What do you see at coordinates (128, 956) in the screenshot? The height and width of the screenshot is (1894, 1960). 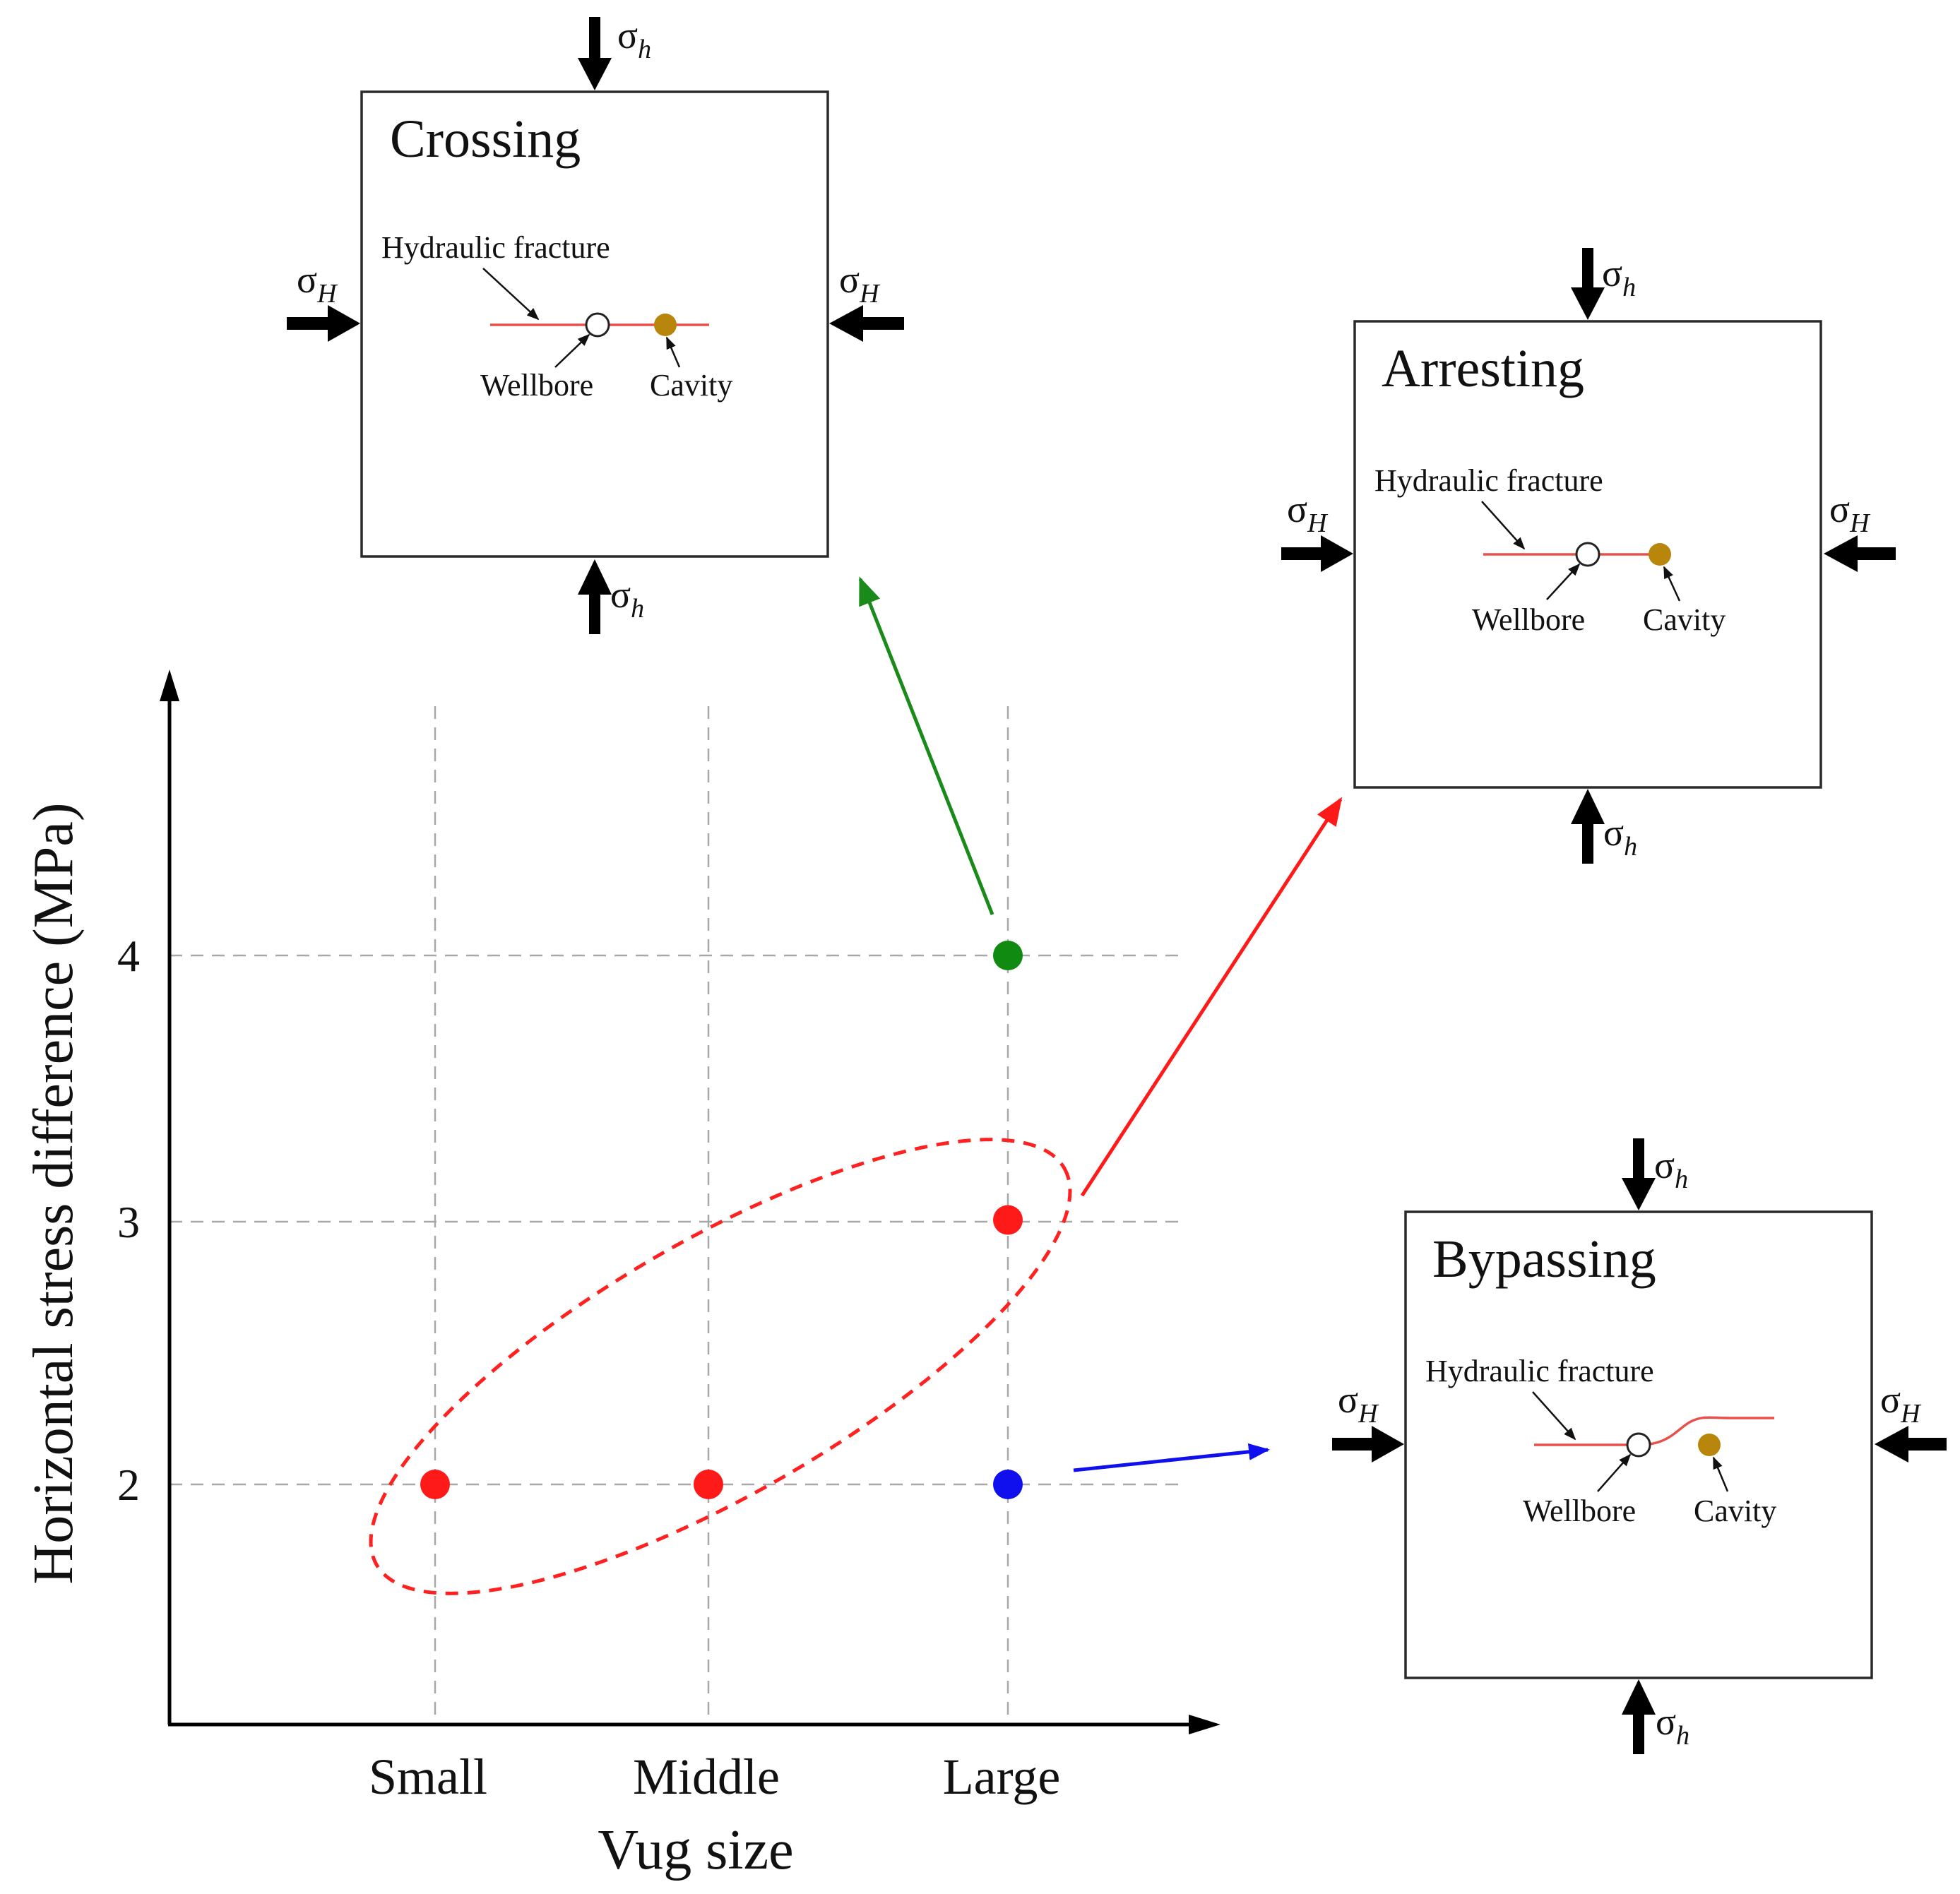 I see `y-tick-label-4: 4` at bounding box center [128, 956].